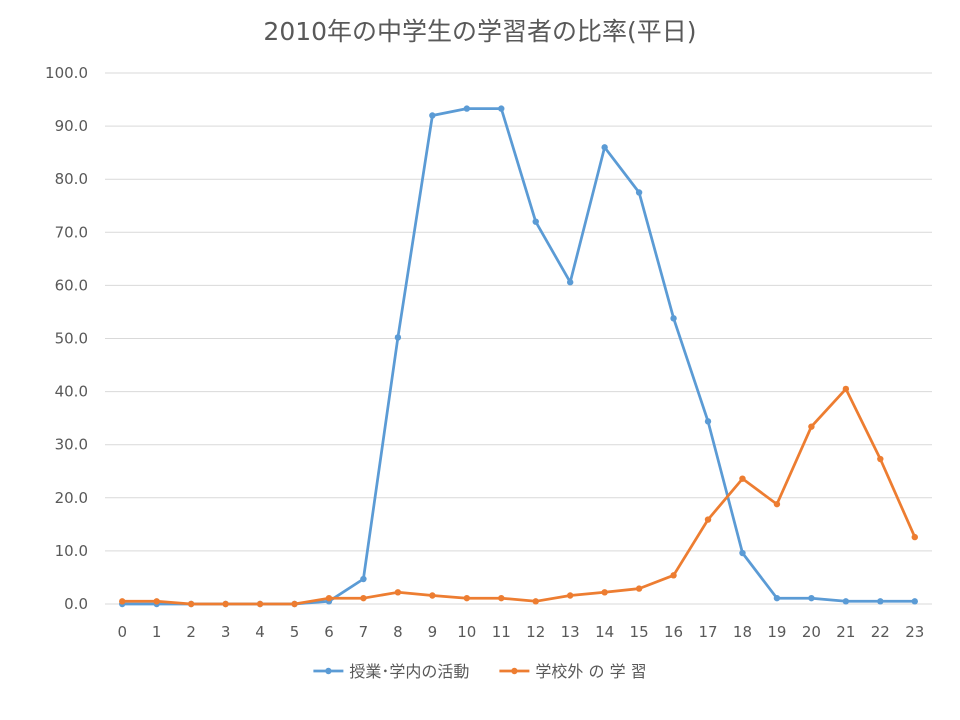 This screenshot has height=720, width=960. What do you see at coordinates (673, 632) in the screenshot?
I see `x-tick-label: 16` at bounding box center [673, 632].